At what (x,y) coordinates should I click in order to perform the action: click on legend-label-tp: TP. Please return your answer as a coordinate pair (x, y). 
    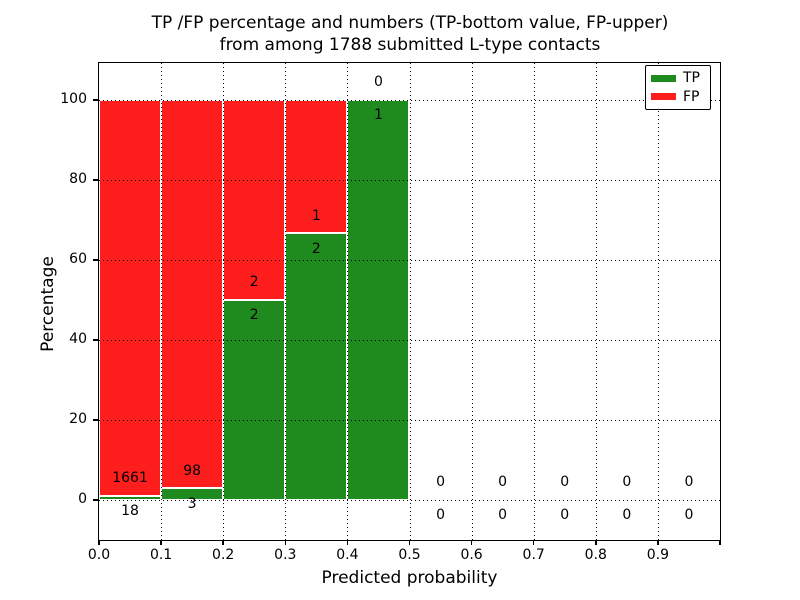
    Looking at the image, I should click on (691, 78).